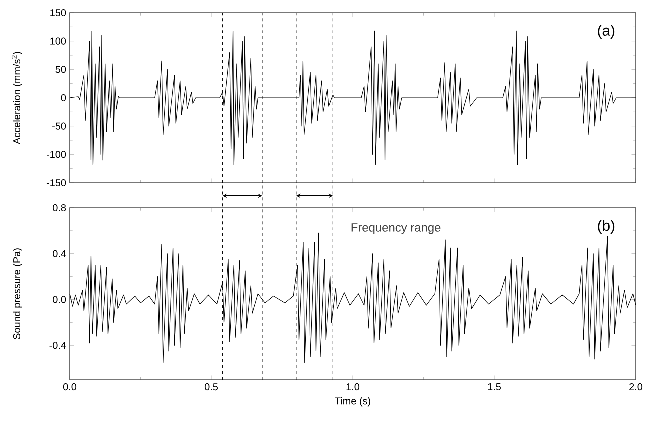 Image resolution: width=646 pixels, height=423 pixels. What do you see at coordinates (353, 387) in the screenshot?
I see `x-tick-label: 1.0` at bounding box center [353, 387].